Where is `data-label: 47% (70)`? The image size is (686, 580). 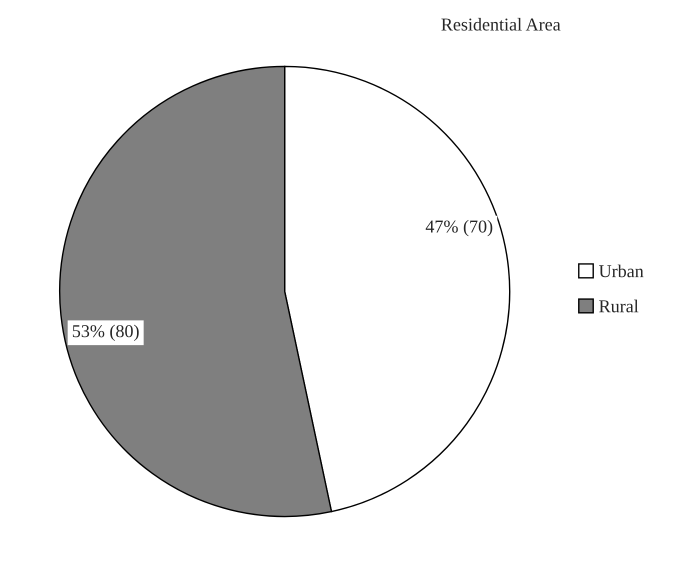
data-label: 47% (70) is located at coordinates (459, 228).